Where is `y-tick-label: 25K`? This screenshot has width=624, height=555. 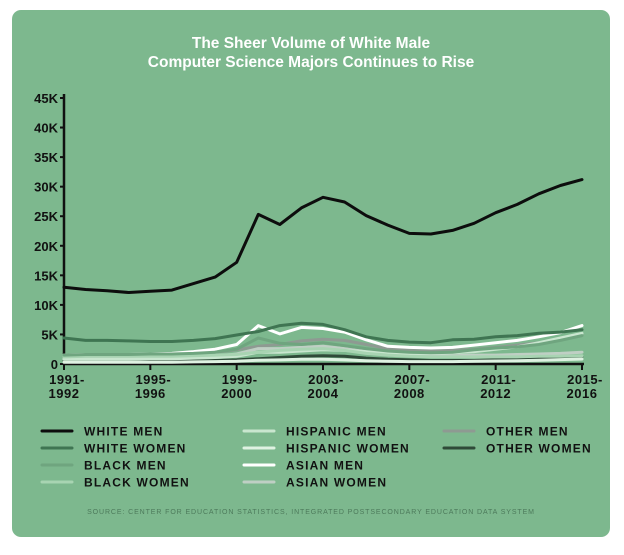
y-tick-label: 25K is located at coordinates (46, 216).